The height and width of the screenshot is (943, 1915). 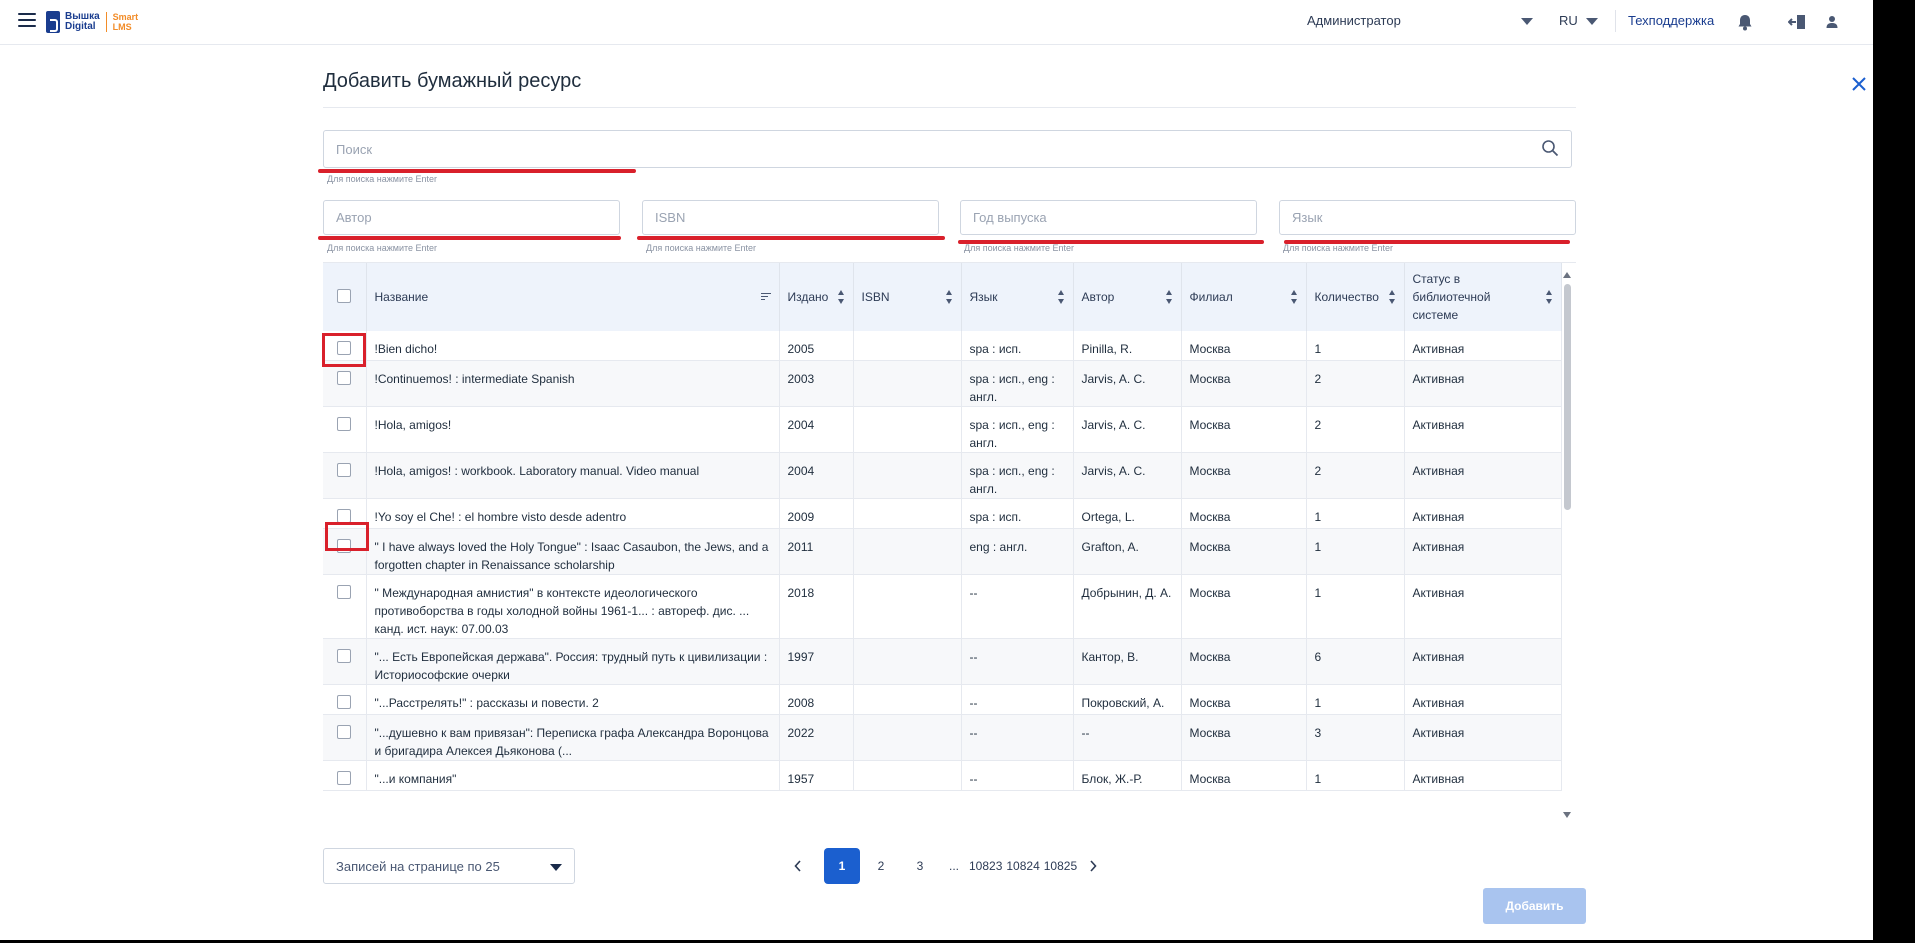 What do you see at coordinates (106, 22) in the screenshot?
I see `logo-separator` at bounding box center [106, 22].